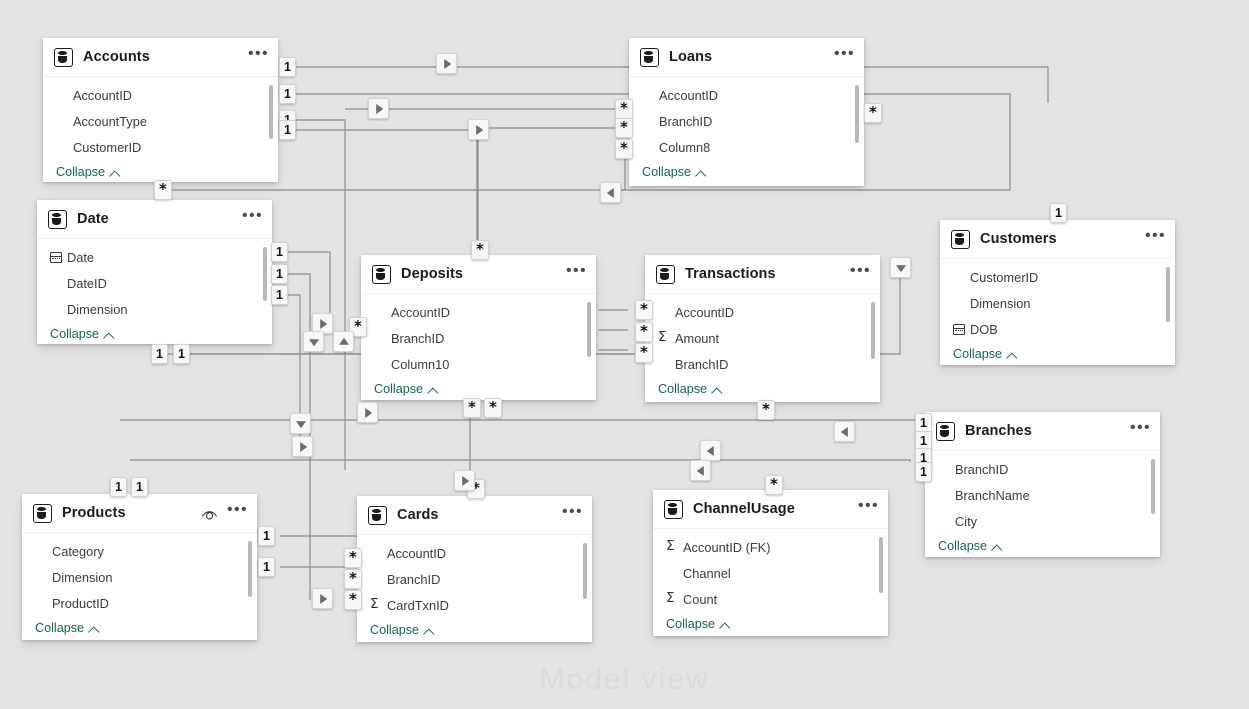 This screenshot has width=1249, height=709. I want to click on table-header: Products •••, so click(139, 513).